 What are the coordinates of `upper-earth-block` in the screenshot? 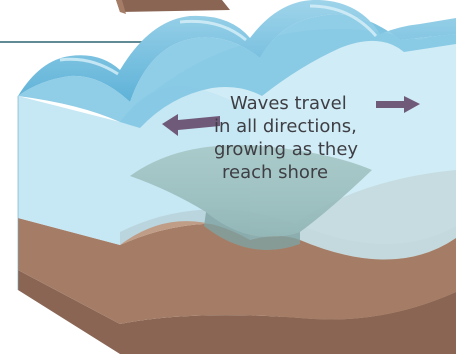 It's located at (173, 6).